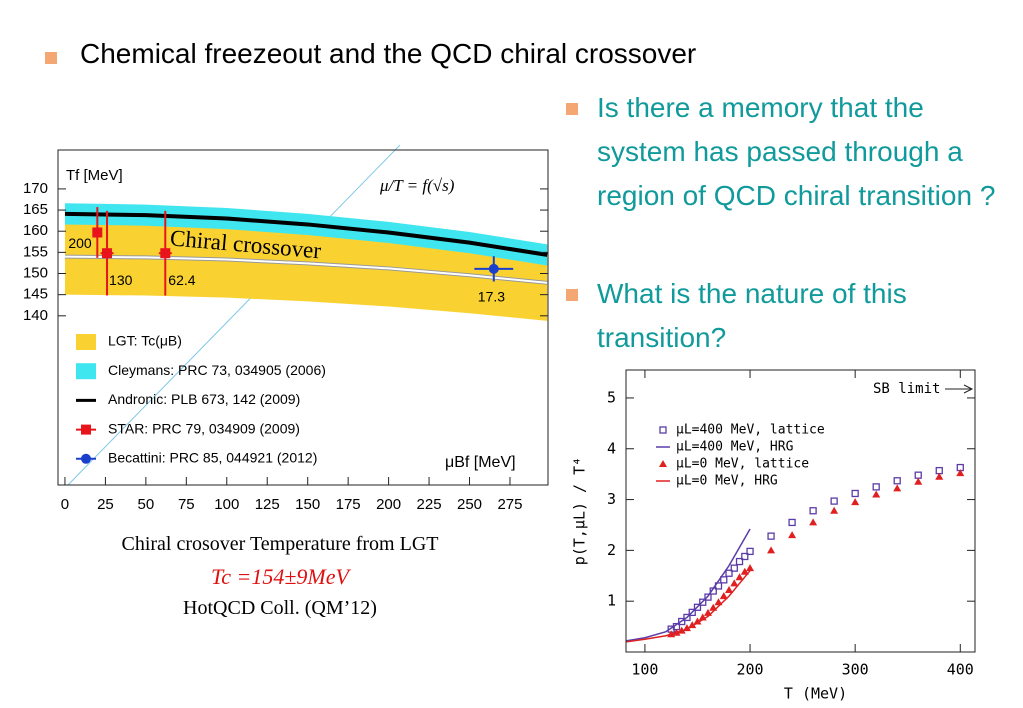  Describe the element at coordinates (280, 608) in the screenshot. I see `caption: HotQCD Coll. (QM’12)` at that location.